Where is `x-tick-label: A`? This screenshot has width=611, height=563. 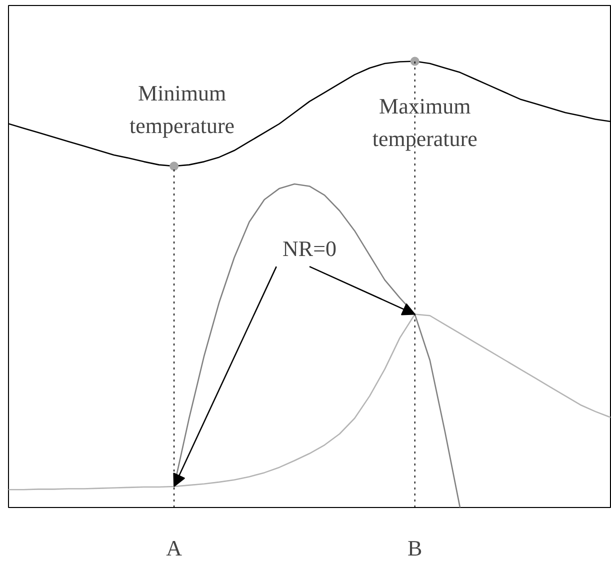
x-tick-label: A is located at coordinates (174, 548).